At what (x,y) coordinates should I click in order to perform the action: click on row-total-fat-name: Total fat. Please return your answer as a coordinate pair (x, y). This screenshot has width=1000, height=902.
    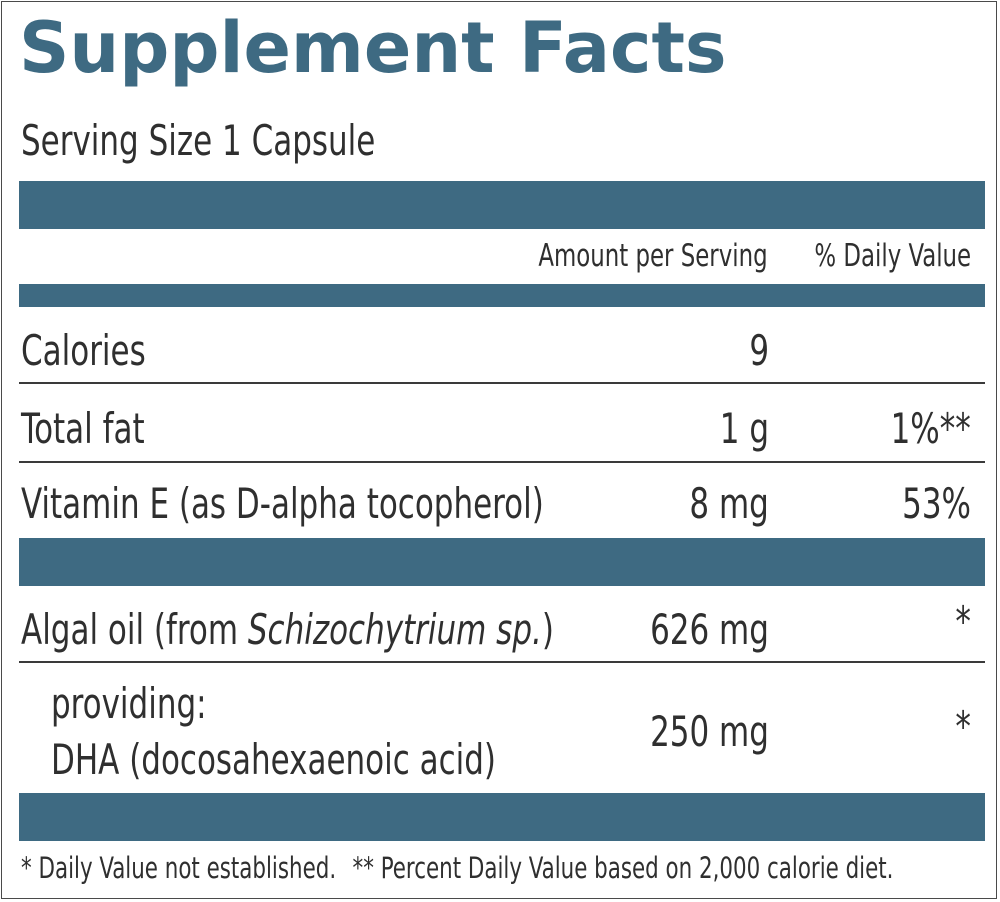
    Looking at the image, I should click on (83, 428).